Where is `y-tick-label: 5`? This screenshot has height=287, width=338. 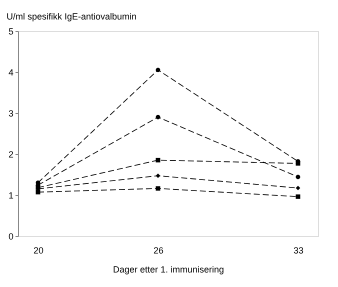 y-tick-label: 5 is located at coordinates (11, 31).